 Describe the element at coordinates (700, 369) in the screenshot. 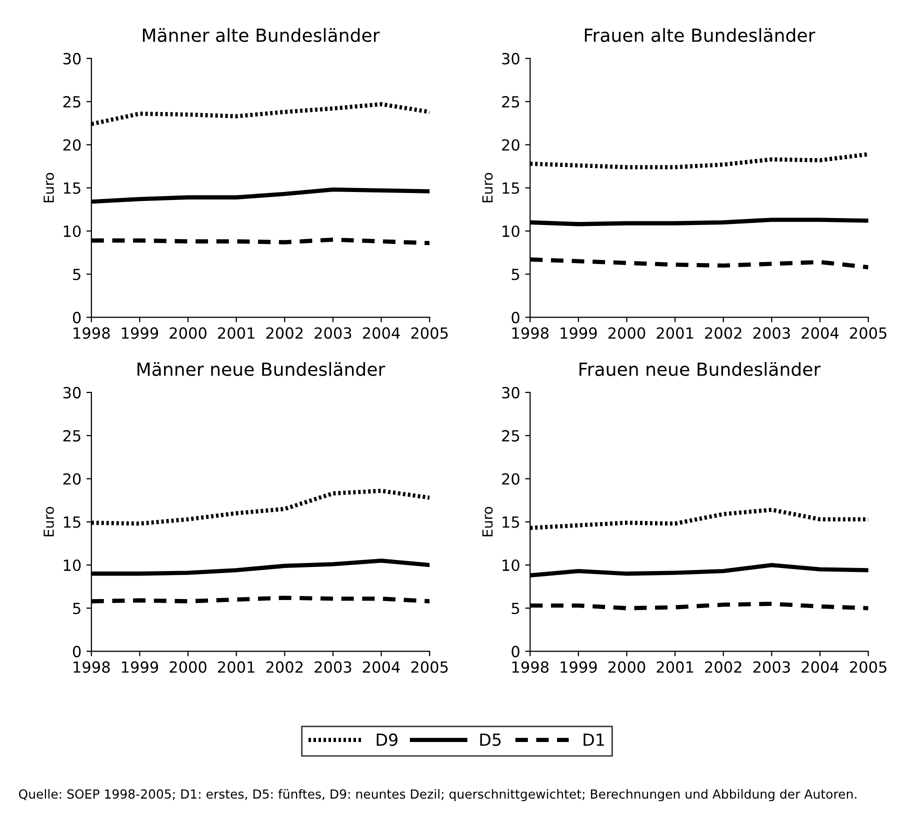

I see `chart-title: Frauen neue Bundesländer` at that location.